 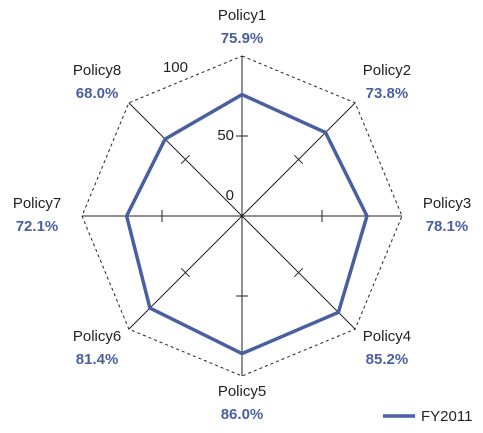 I want to click on r-tick-label: 50, so click(x=225, y=135).